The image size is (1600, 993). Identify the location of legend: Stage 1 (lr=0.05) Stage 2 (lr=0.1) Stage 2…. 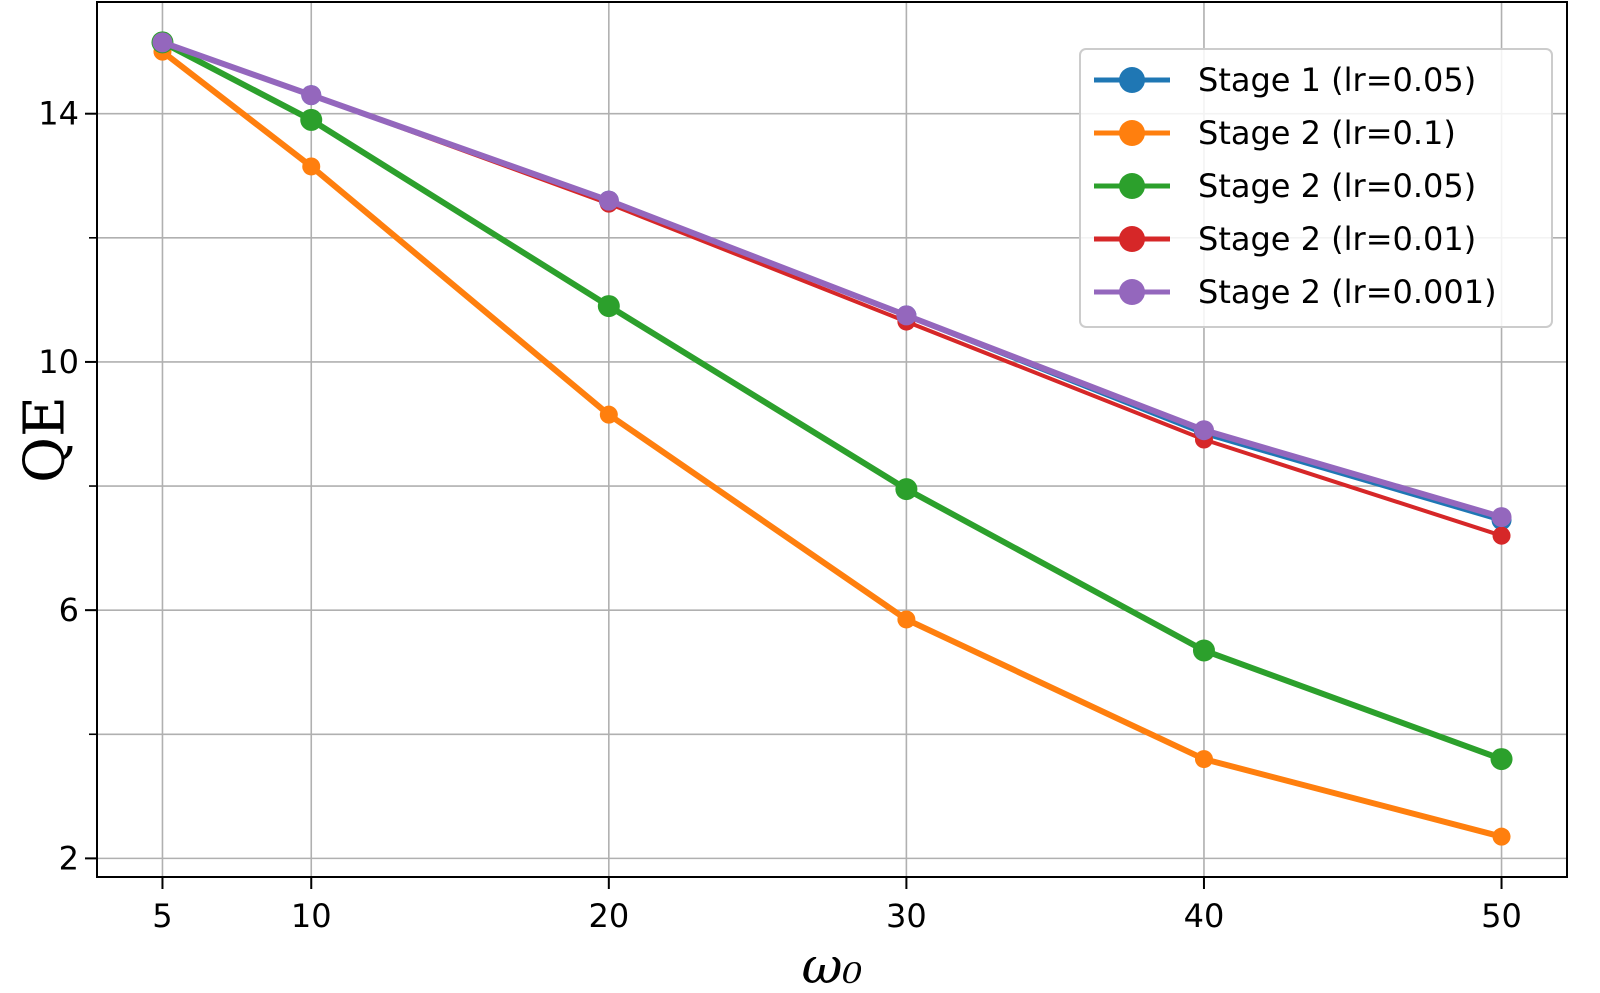
(1316, 188).